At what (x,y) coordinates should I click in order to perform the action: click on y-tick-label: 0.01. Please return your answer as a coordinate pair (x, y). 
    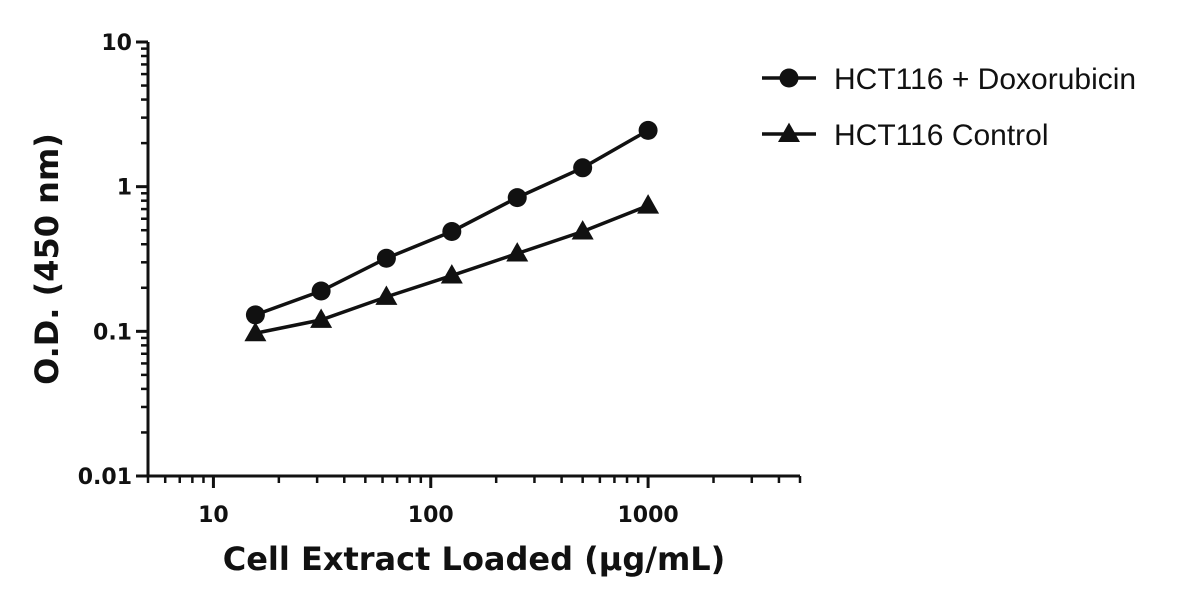
    Looking at the image, I should click on (105, 477).